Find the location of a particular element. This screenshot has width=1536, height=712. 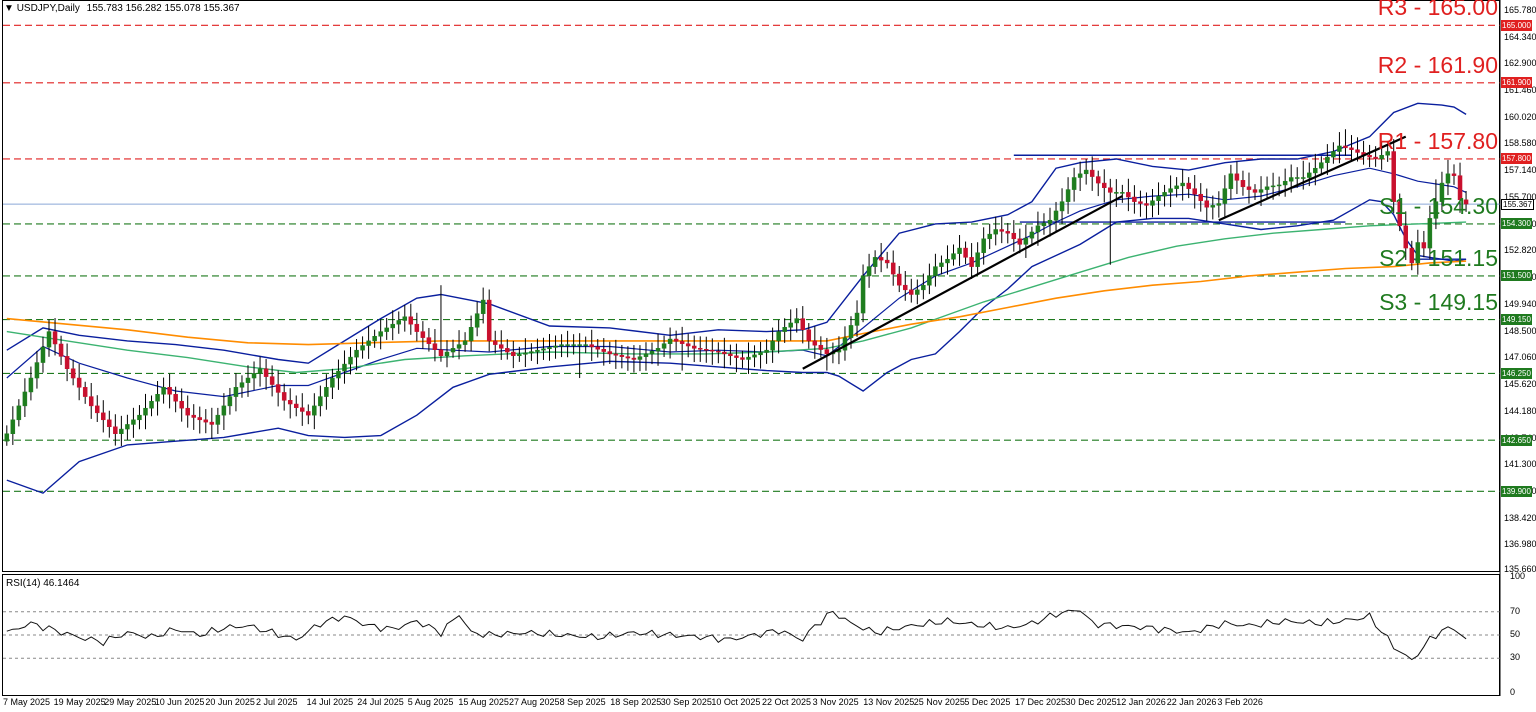

y-tick-label: 162.900 is located at coordinates (1520, 63).